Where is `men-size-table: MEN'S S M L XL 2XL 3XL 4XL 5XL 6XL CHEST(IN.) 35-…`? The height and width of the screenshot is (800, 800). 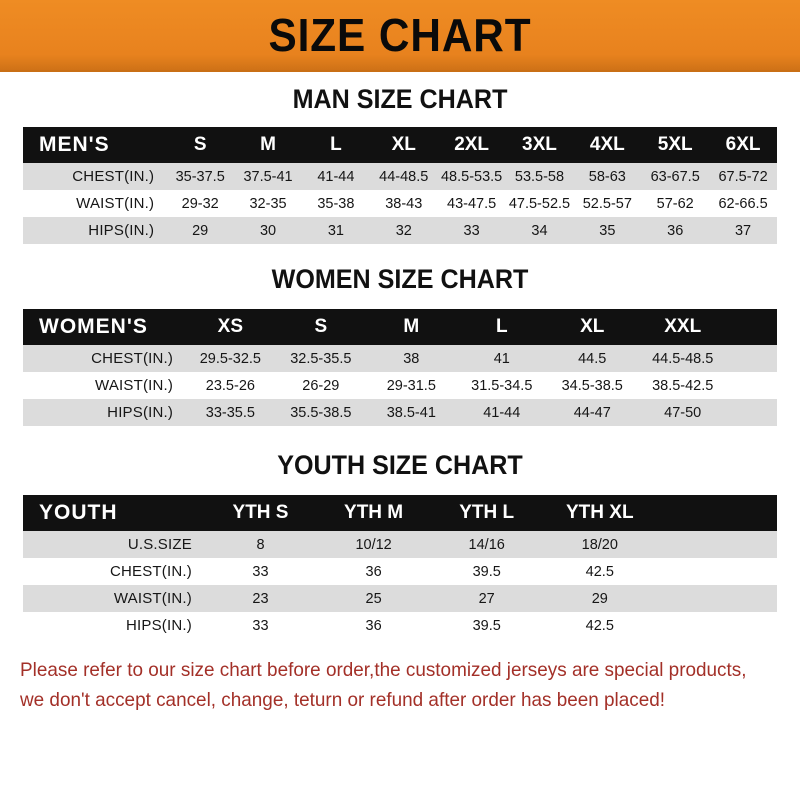
men-size-table: MEN'S S M L XL 2XL 3XL 4XL 5XL 6XL CHEST(IN.) 35-… is located at coordinates (400, 185).